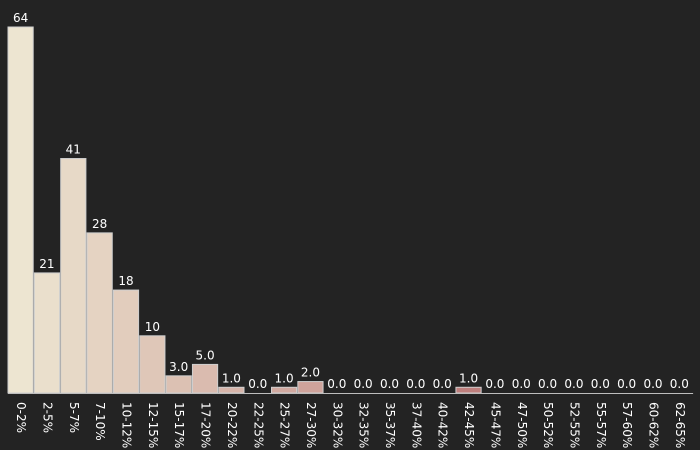 The image size is (700, 450). Describe the element at coordinates (258, 425) in the screenshot. I see `x-tick-label-22-25%: 22-25%` at that location.